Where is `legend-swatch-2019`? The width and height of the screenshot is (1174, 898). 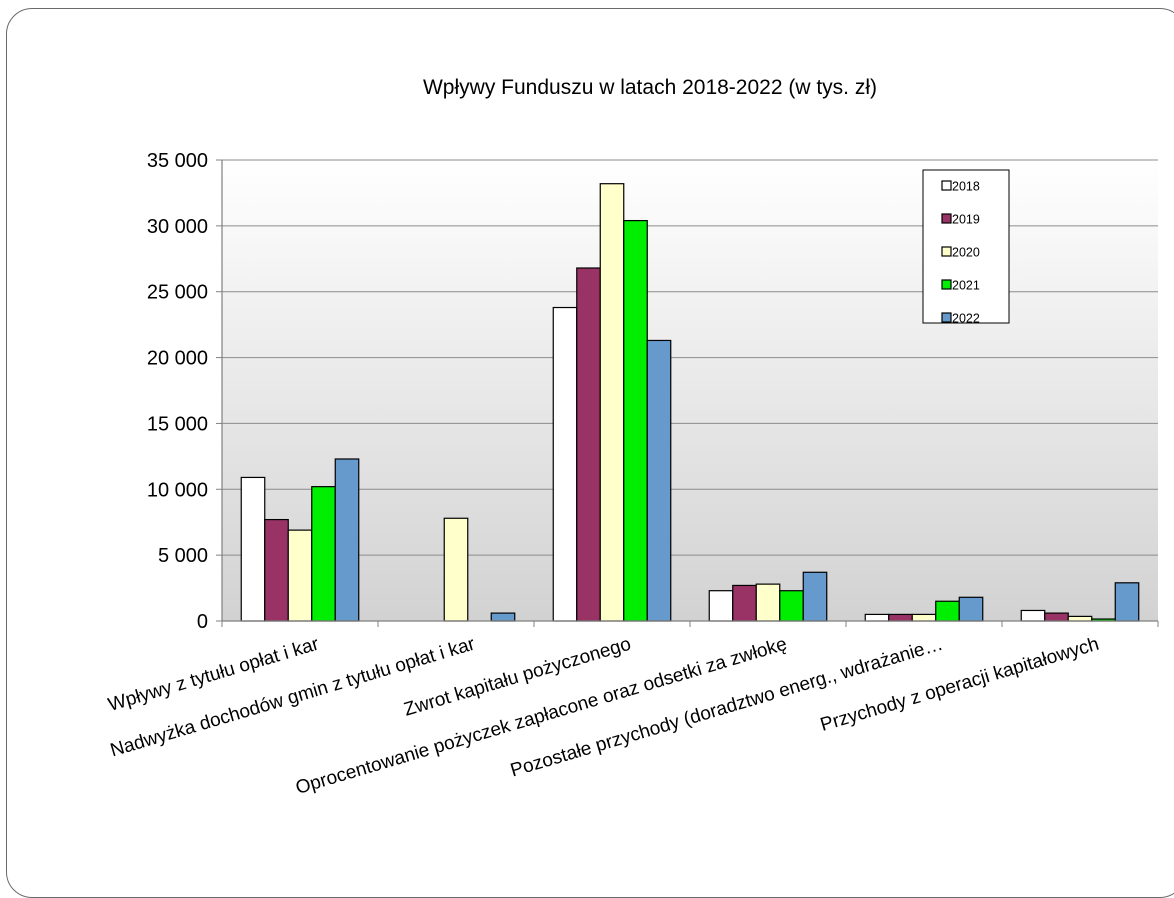
legend-swatch-2019 is located at coordinates (946, 218).